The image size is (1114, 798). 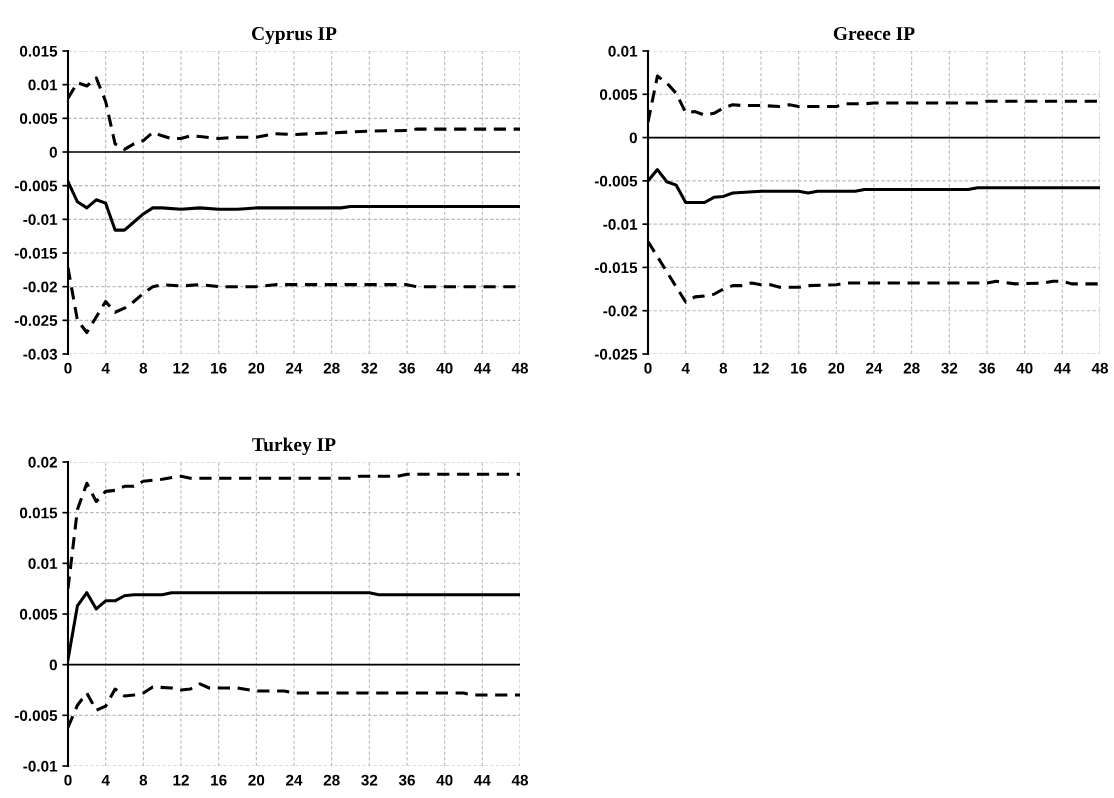 I want to click on y-tick-label: 0.02, so click(x=42, y=462).